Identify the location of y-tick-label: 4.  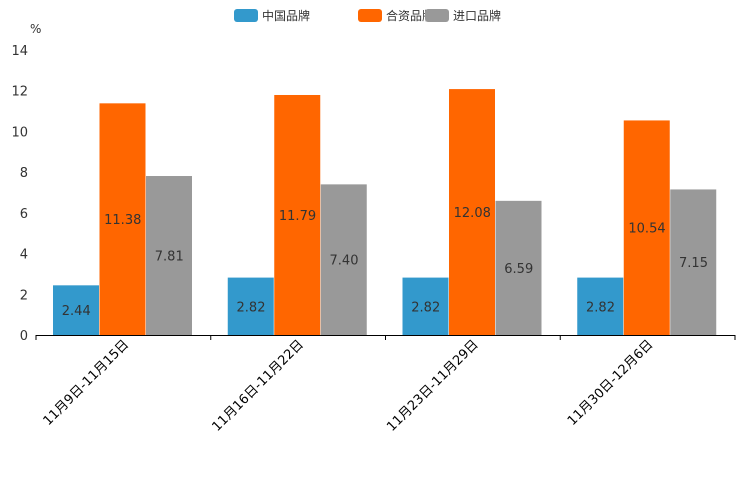
(24, 255).